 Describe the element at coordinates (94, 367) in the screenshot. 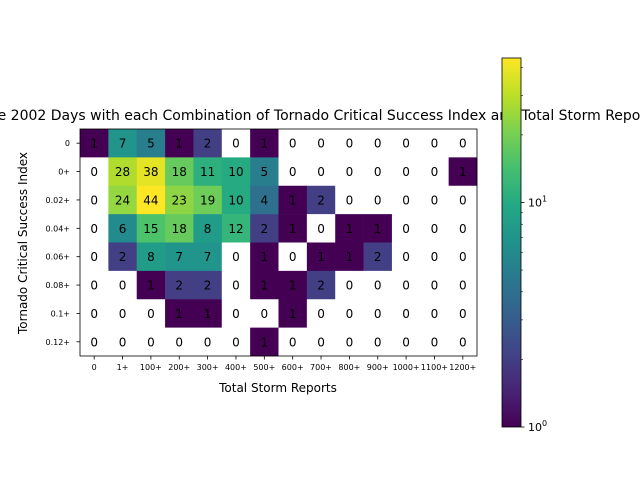

I see `x-tick-label: 0` at that location.